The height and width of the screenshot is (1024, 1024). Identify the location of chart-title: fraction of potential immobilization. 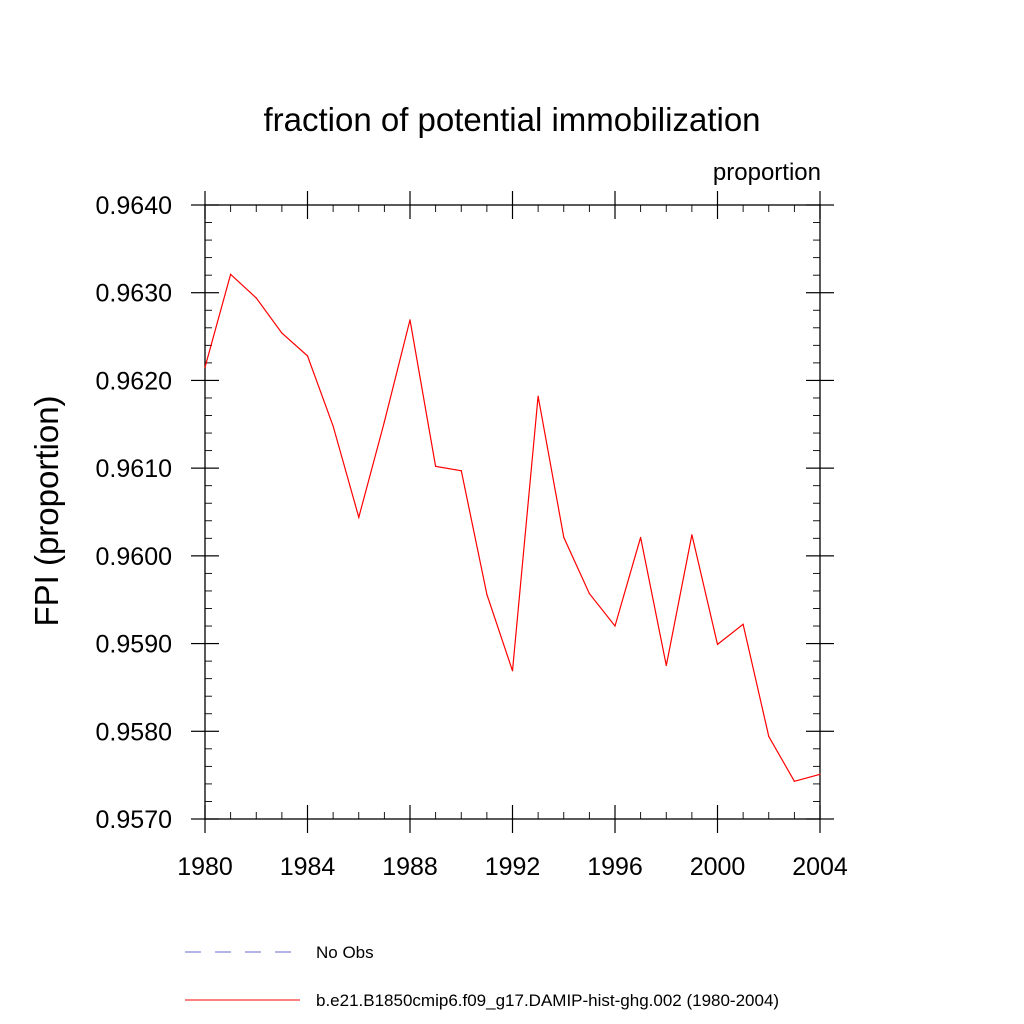
(511, 119).